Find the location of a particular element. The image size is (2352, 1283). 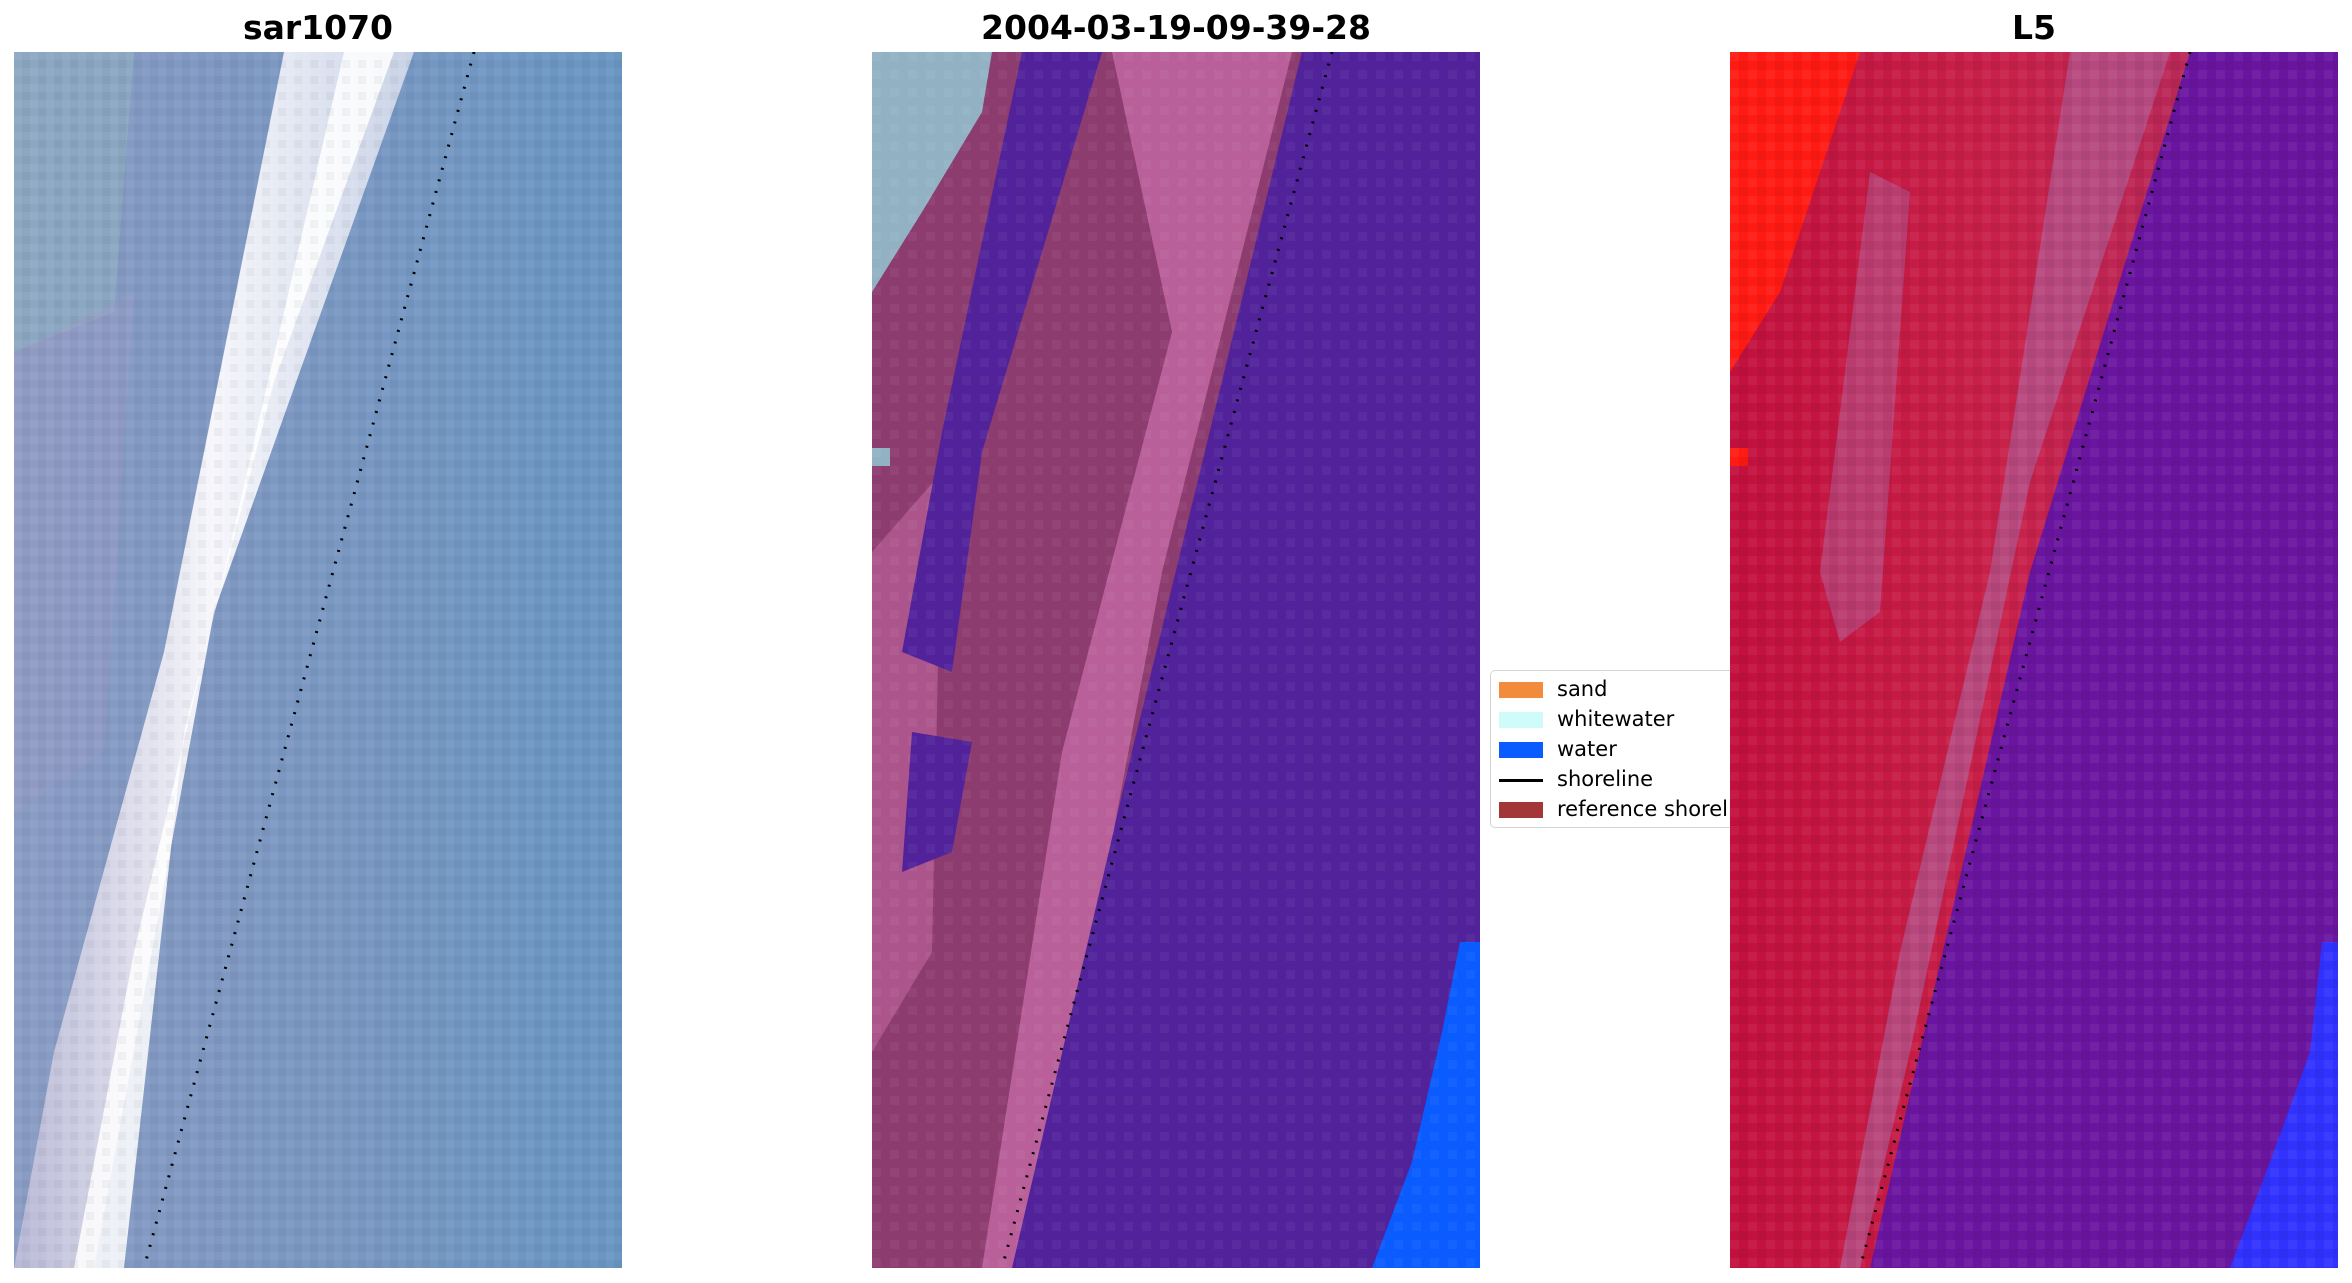

legend-item-whitewater: whitewater is located at coordinates (1610, 718).